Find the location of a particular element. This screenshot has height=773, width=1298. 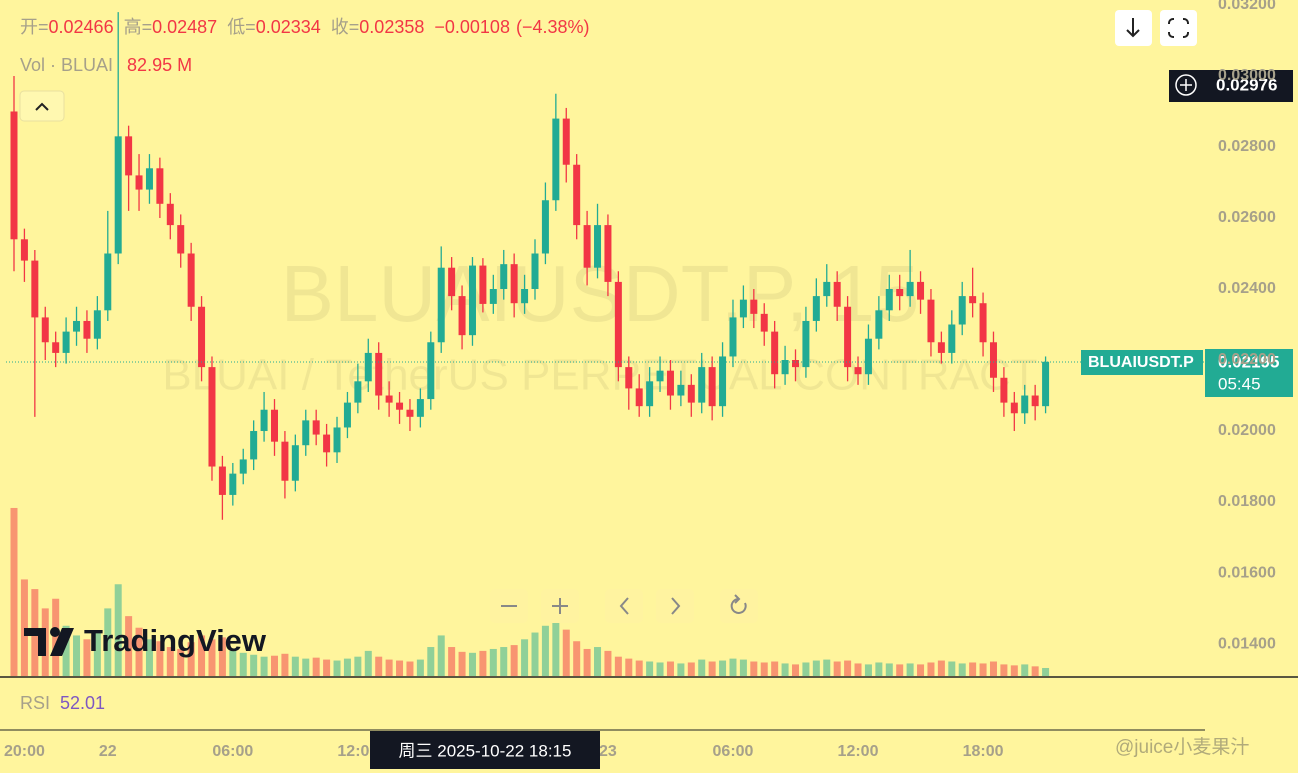

fullscreen-button is located at coordinates (1178, 28).